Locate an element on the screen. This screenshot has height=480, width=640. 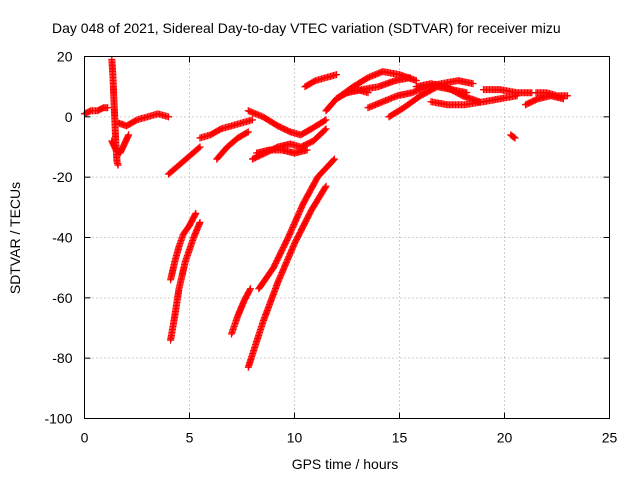
x-axis-label: GPS time / hours is located at coordinates (345, 464).